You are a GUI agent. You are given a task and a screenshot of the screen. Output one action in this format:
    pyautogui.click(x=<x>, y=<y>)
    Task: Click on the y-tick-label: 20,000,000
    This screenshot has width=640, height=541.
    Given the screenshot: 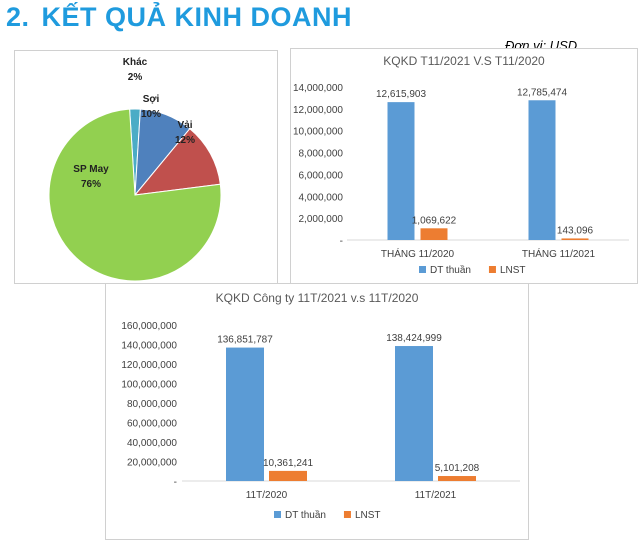 What is the action you would take?
    pyautogui.click(x=152, y=463)
    